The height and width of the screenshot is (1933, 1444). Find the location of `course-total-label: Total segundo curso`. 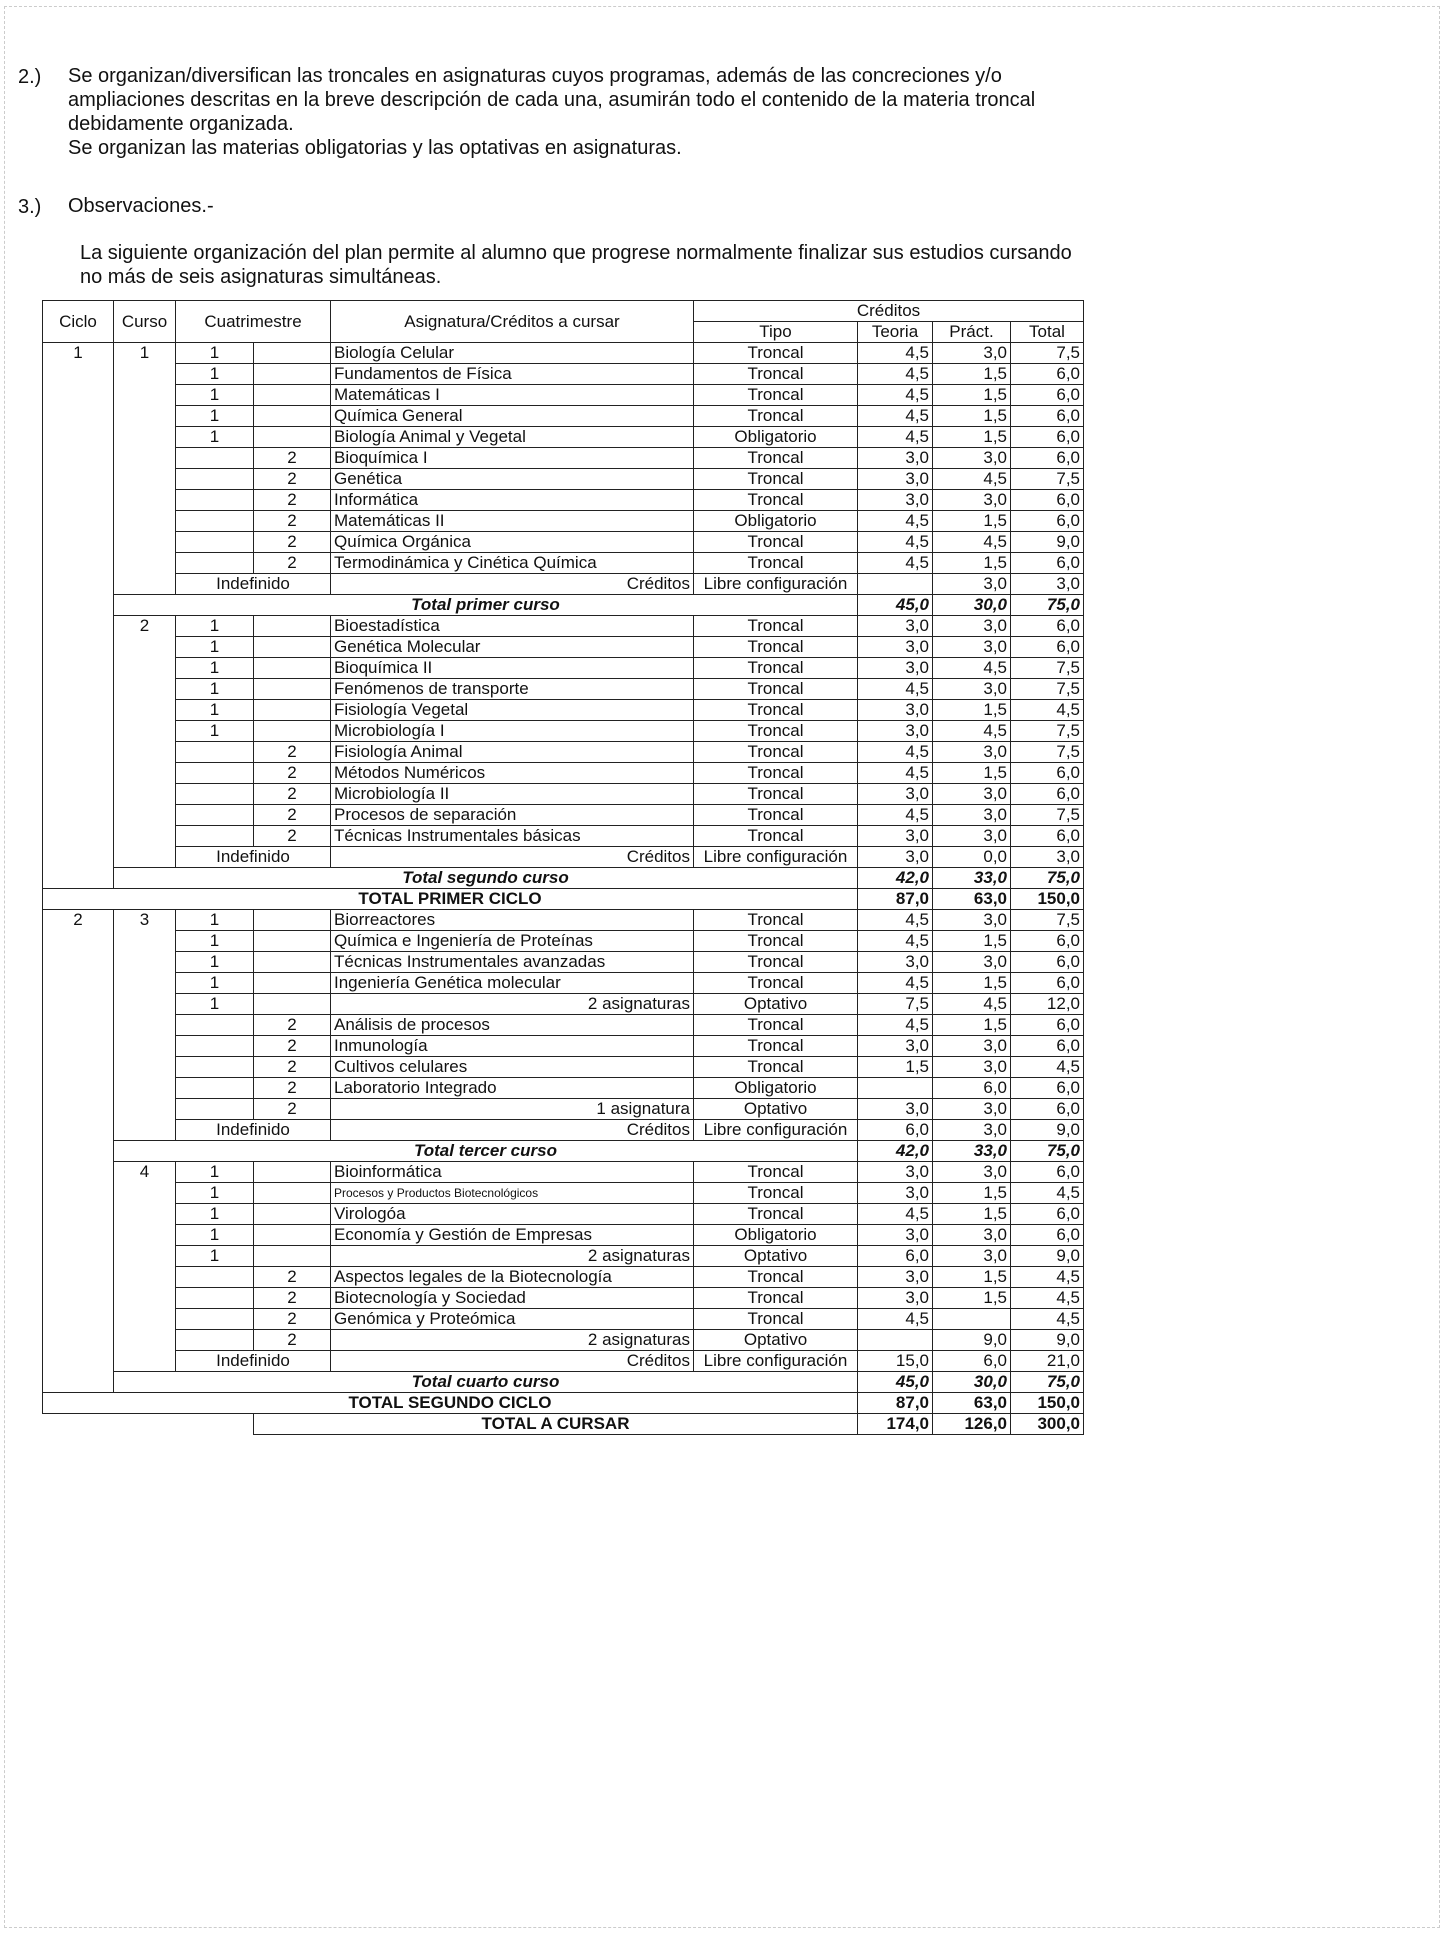

course-total-label: Total segundo curso is located at coordinates (485, 878).